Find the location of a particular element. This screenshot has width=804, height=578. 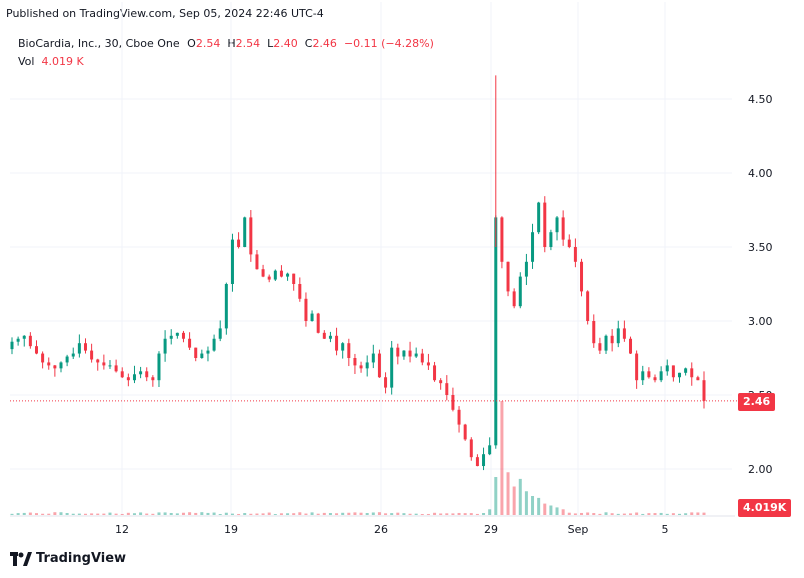

y-tick-label: 3.50 is located at coordinates (760, 247).